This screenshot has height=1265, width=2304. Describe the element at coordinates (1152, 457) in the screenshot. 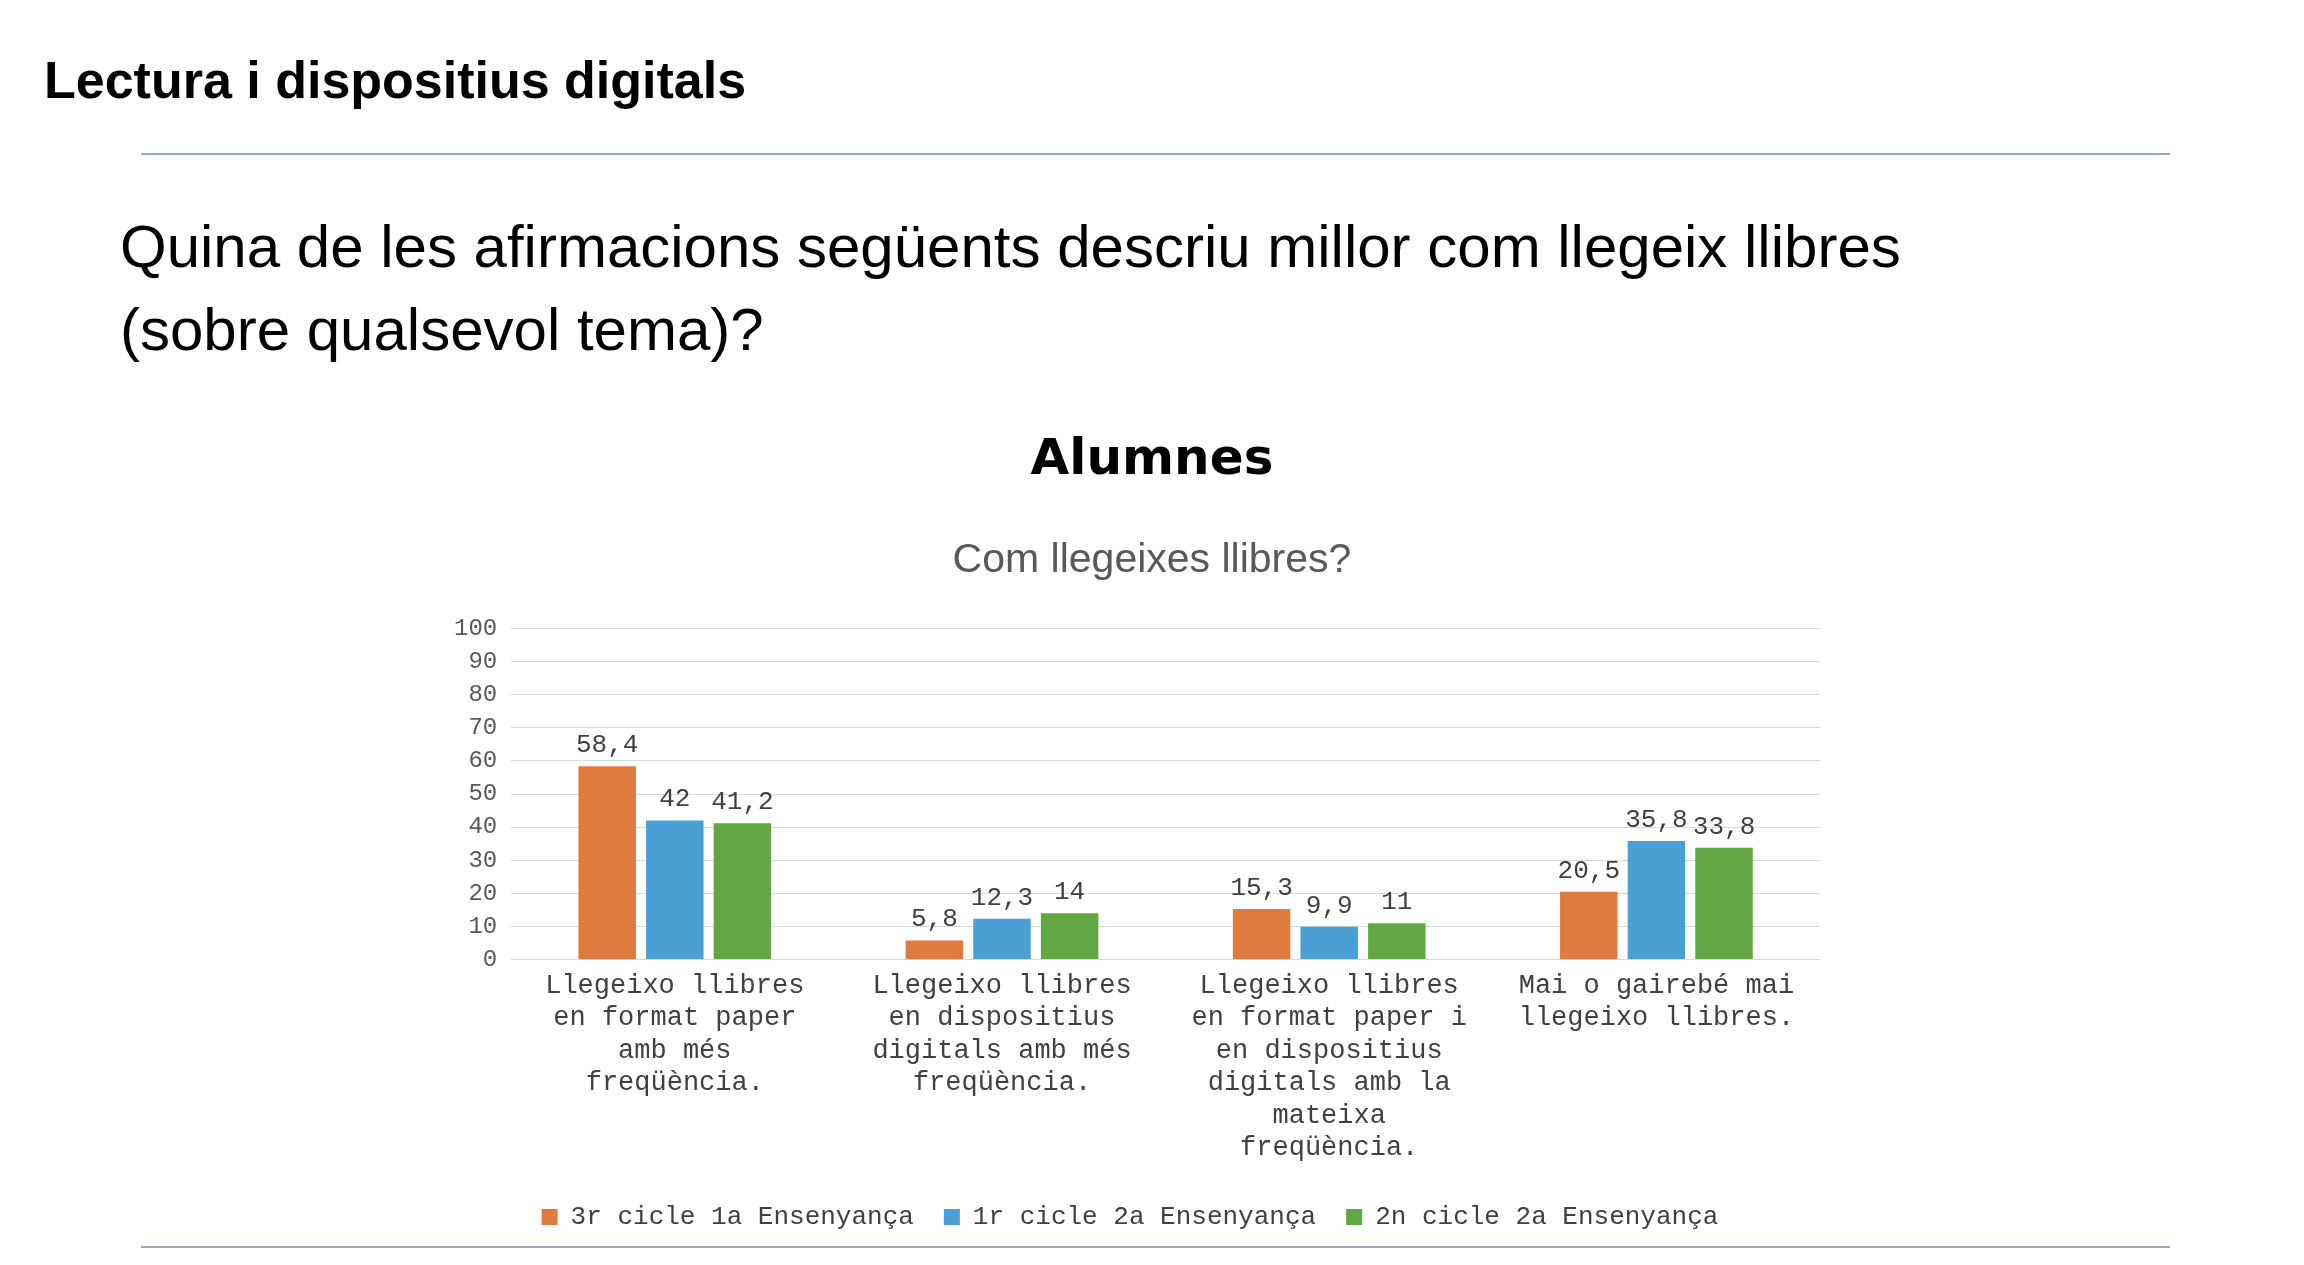

I see `text: Alumnes` at that location.